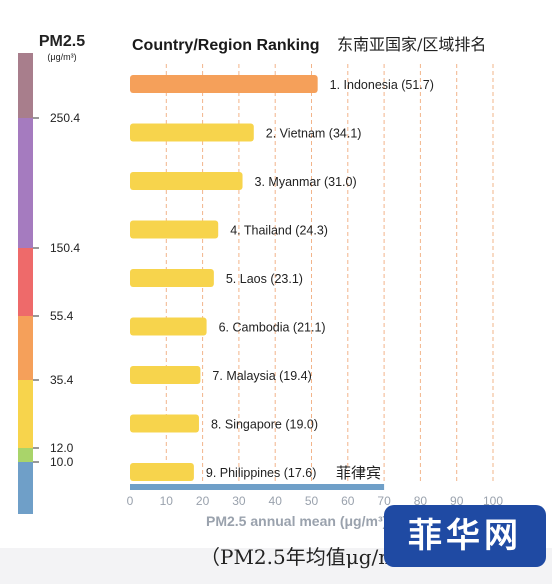 The image size is (552, 584). Describe the element at coordinates (130, 501) in the screenshot. I see `x-tick-label: 0` at that location.